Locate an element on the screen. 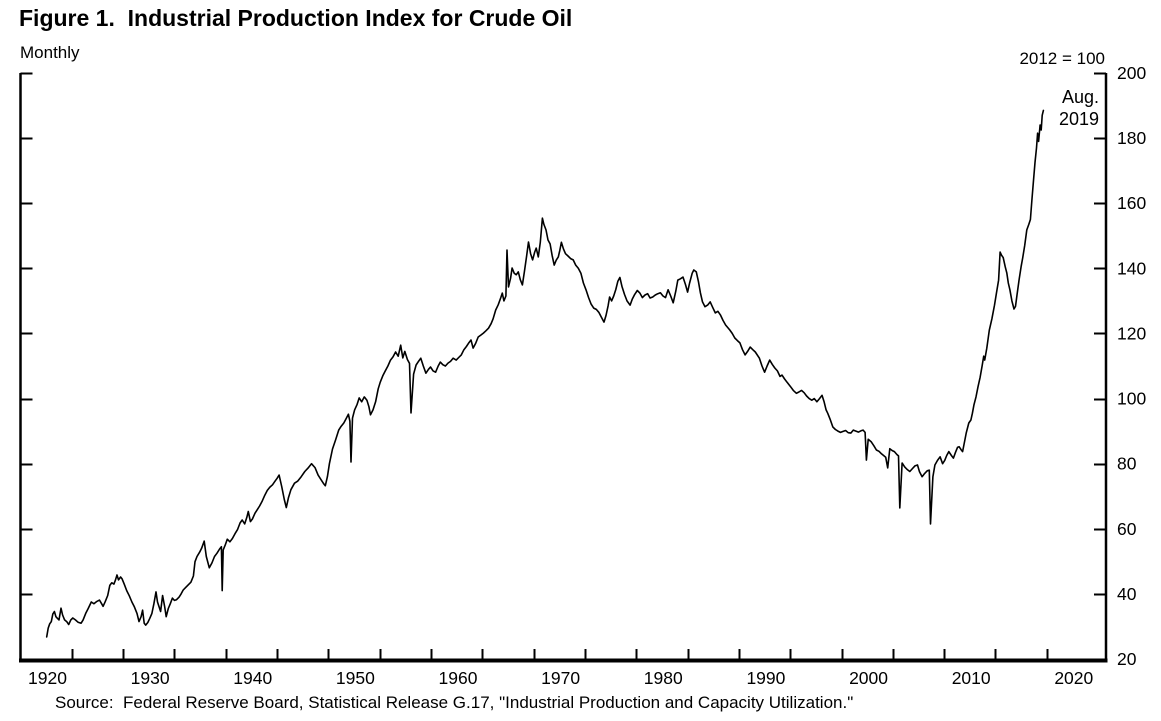 The height and width of the screenshot is (721, 1161). annotation-line2: 2019 is located at coordinates (1078, 119).